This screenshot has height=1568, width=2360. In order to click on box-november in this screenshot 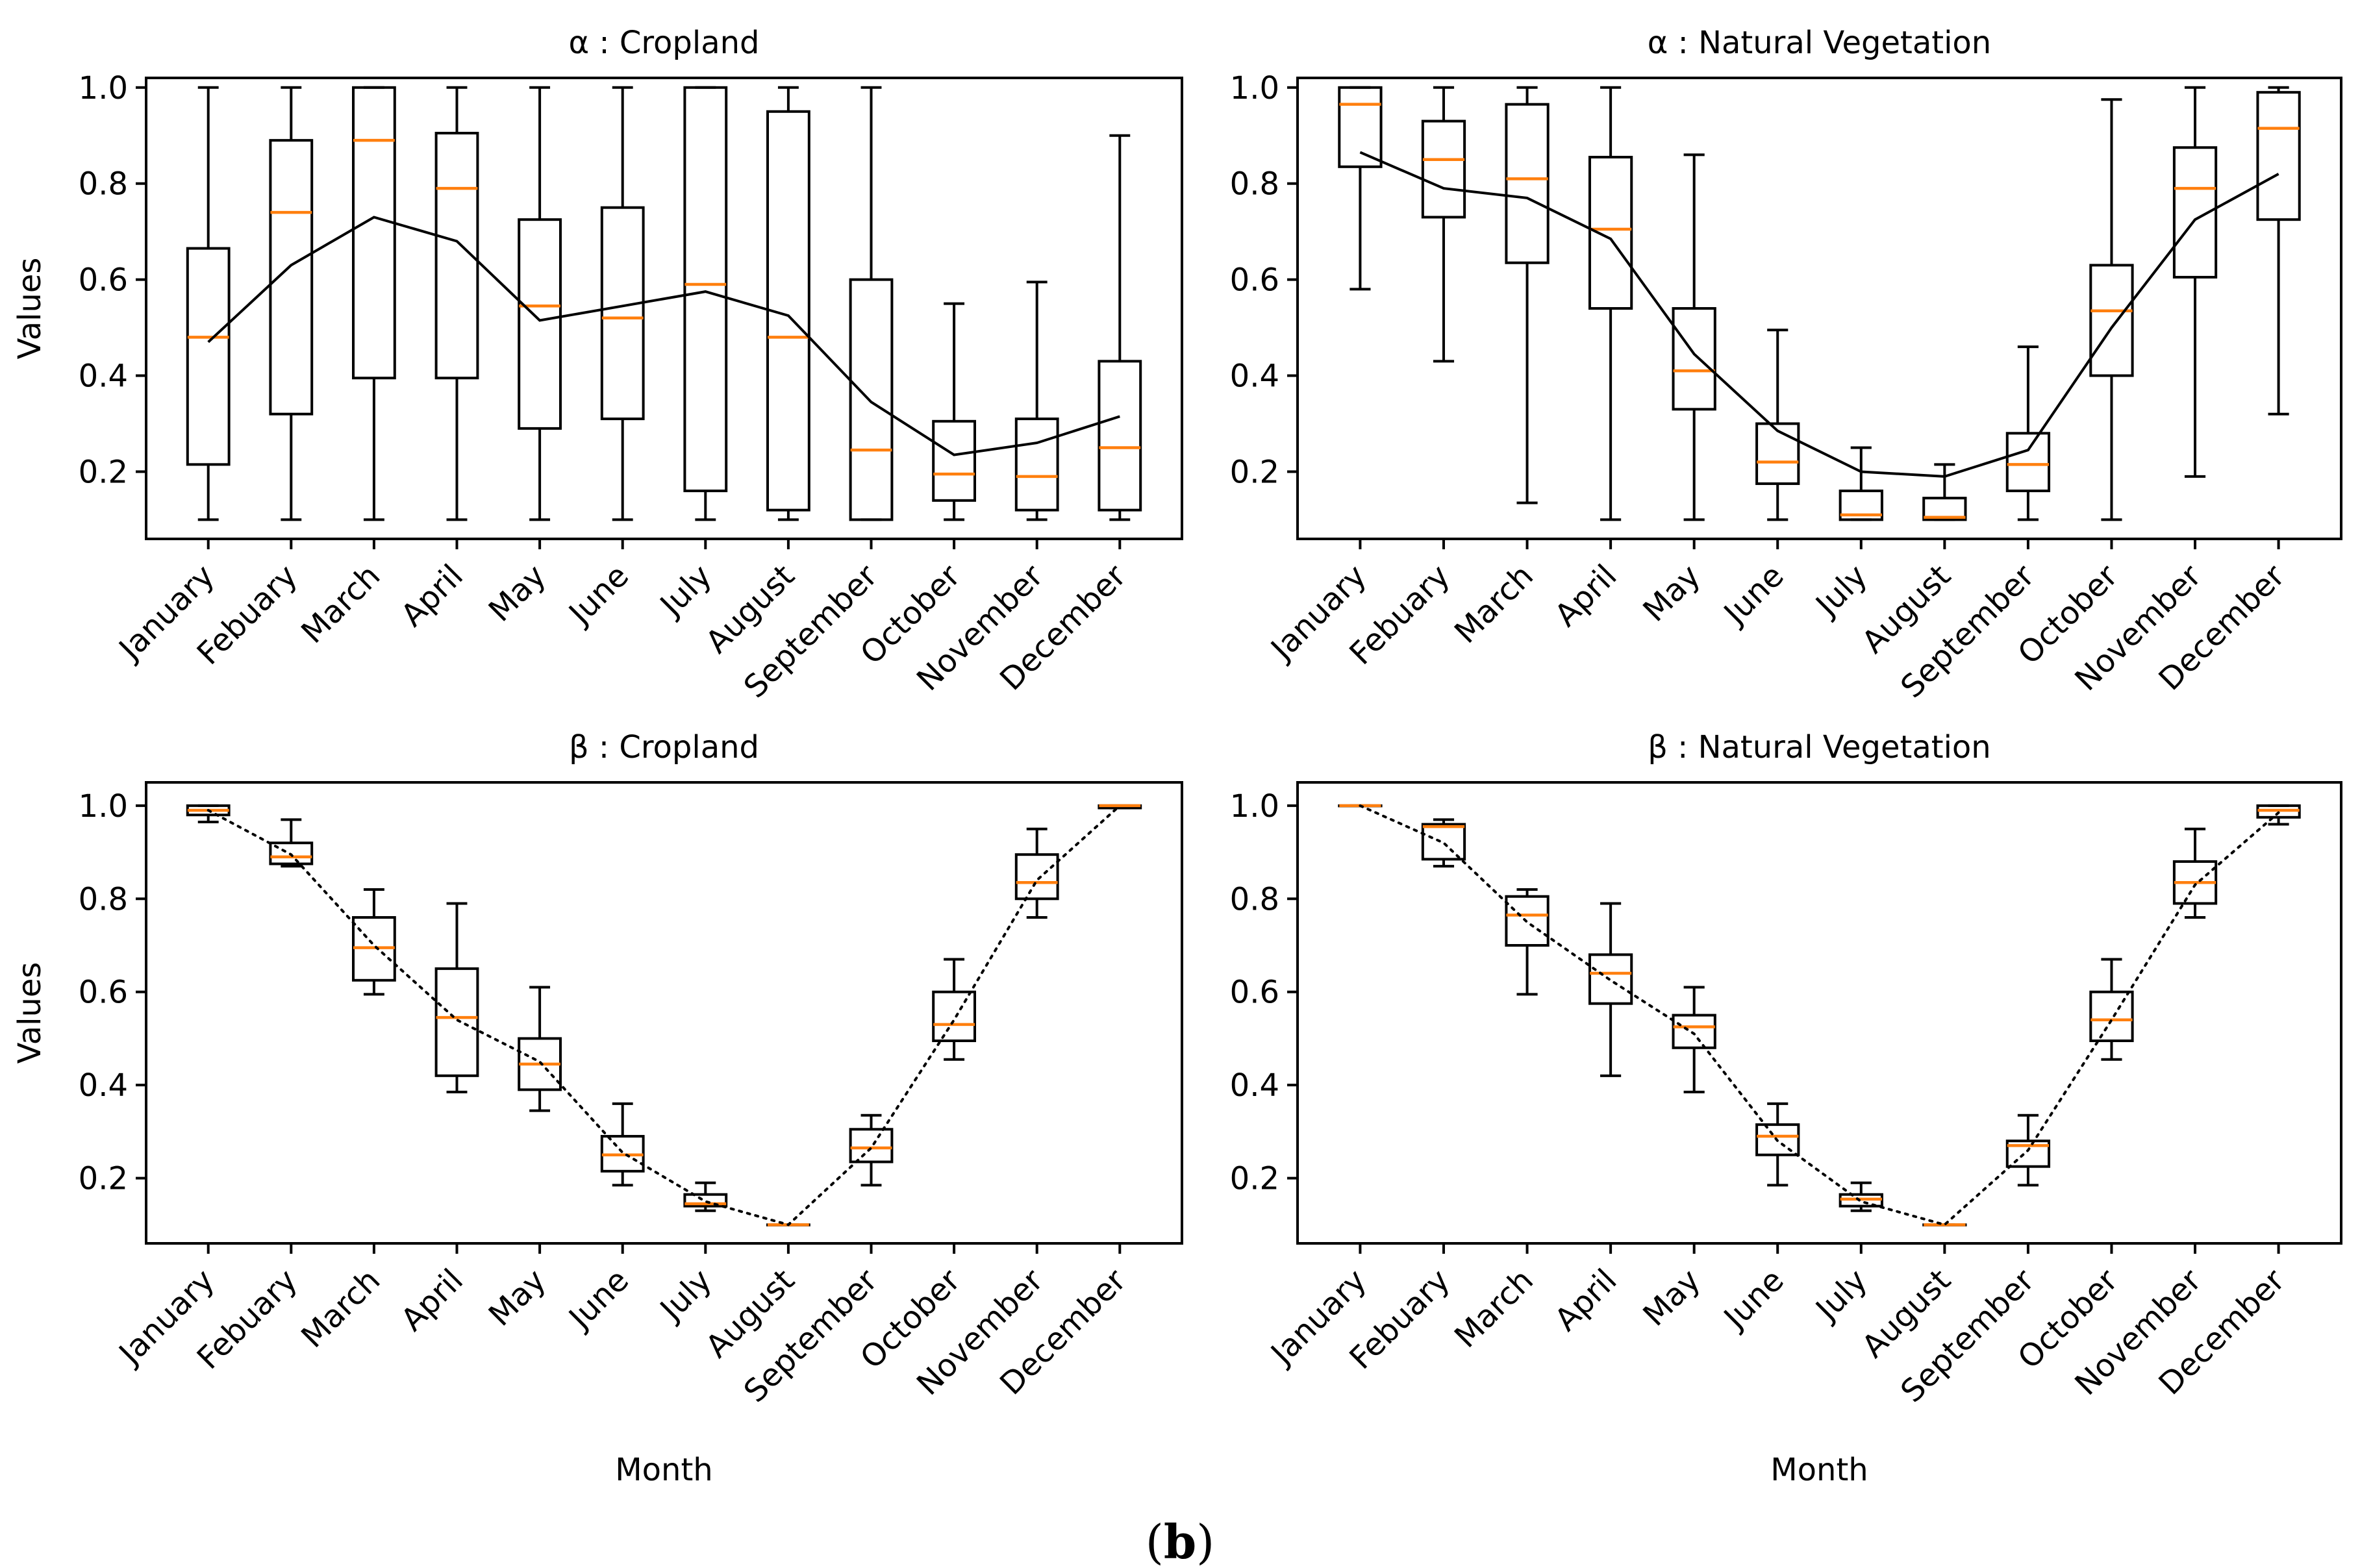, I will do `click(1036, 873)`.